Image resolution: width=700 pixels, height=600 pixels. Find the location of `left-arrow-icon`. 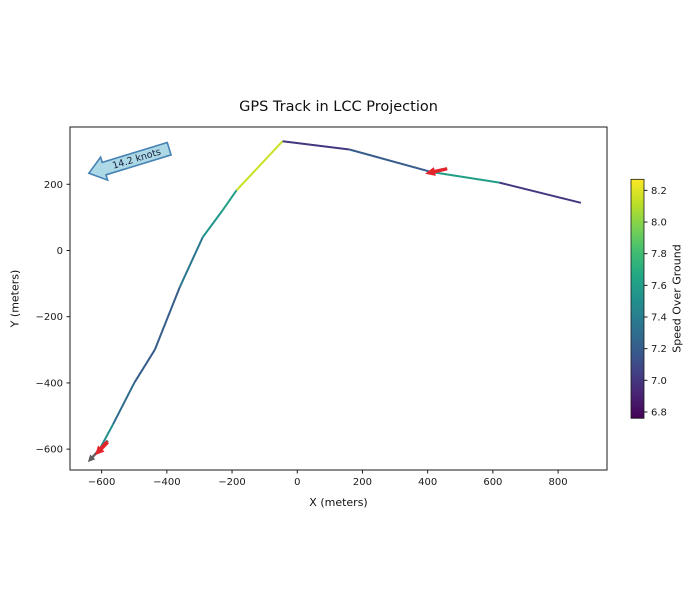

left-arrow-icon is located at coordinates (130, 161).